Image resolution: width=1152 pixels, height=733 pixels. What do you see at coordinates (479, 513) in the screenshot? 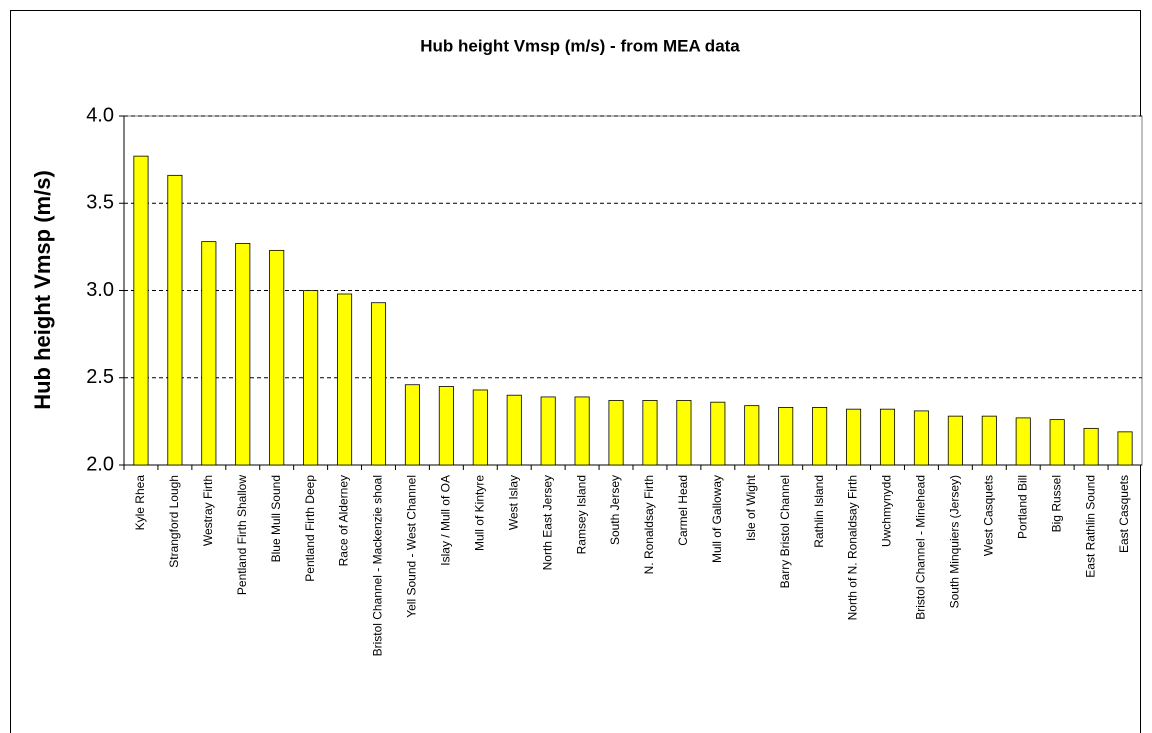
I see `x-tick-label: Mull of Kintyre` at bounding box center [479, 513].